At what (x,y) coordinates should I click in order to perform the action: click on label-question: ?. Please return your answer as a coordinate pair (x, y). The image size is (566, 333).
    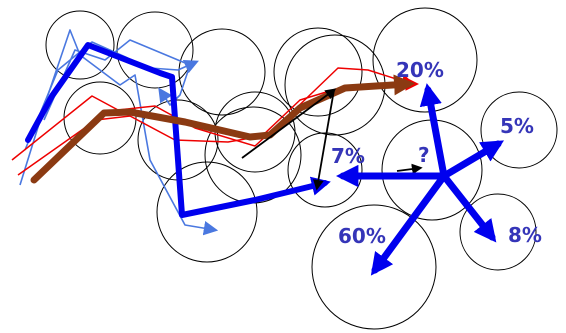
    Looking at the image, I should click on (424, 155).